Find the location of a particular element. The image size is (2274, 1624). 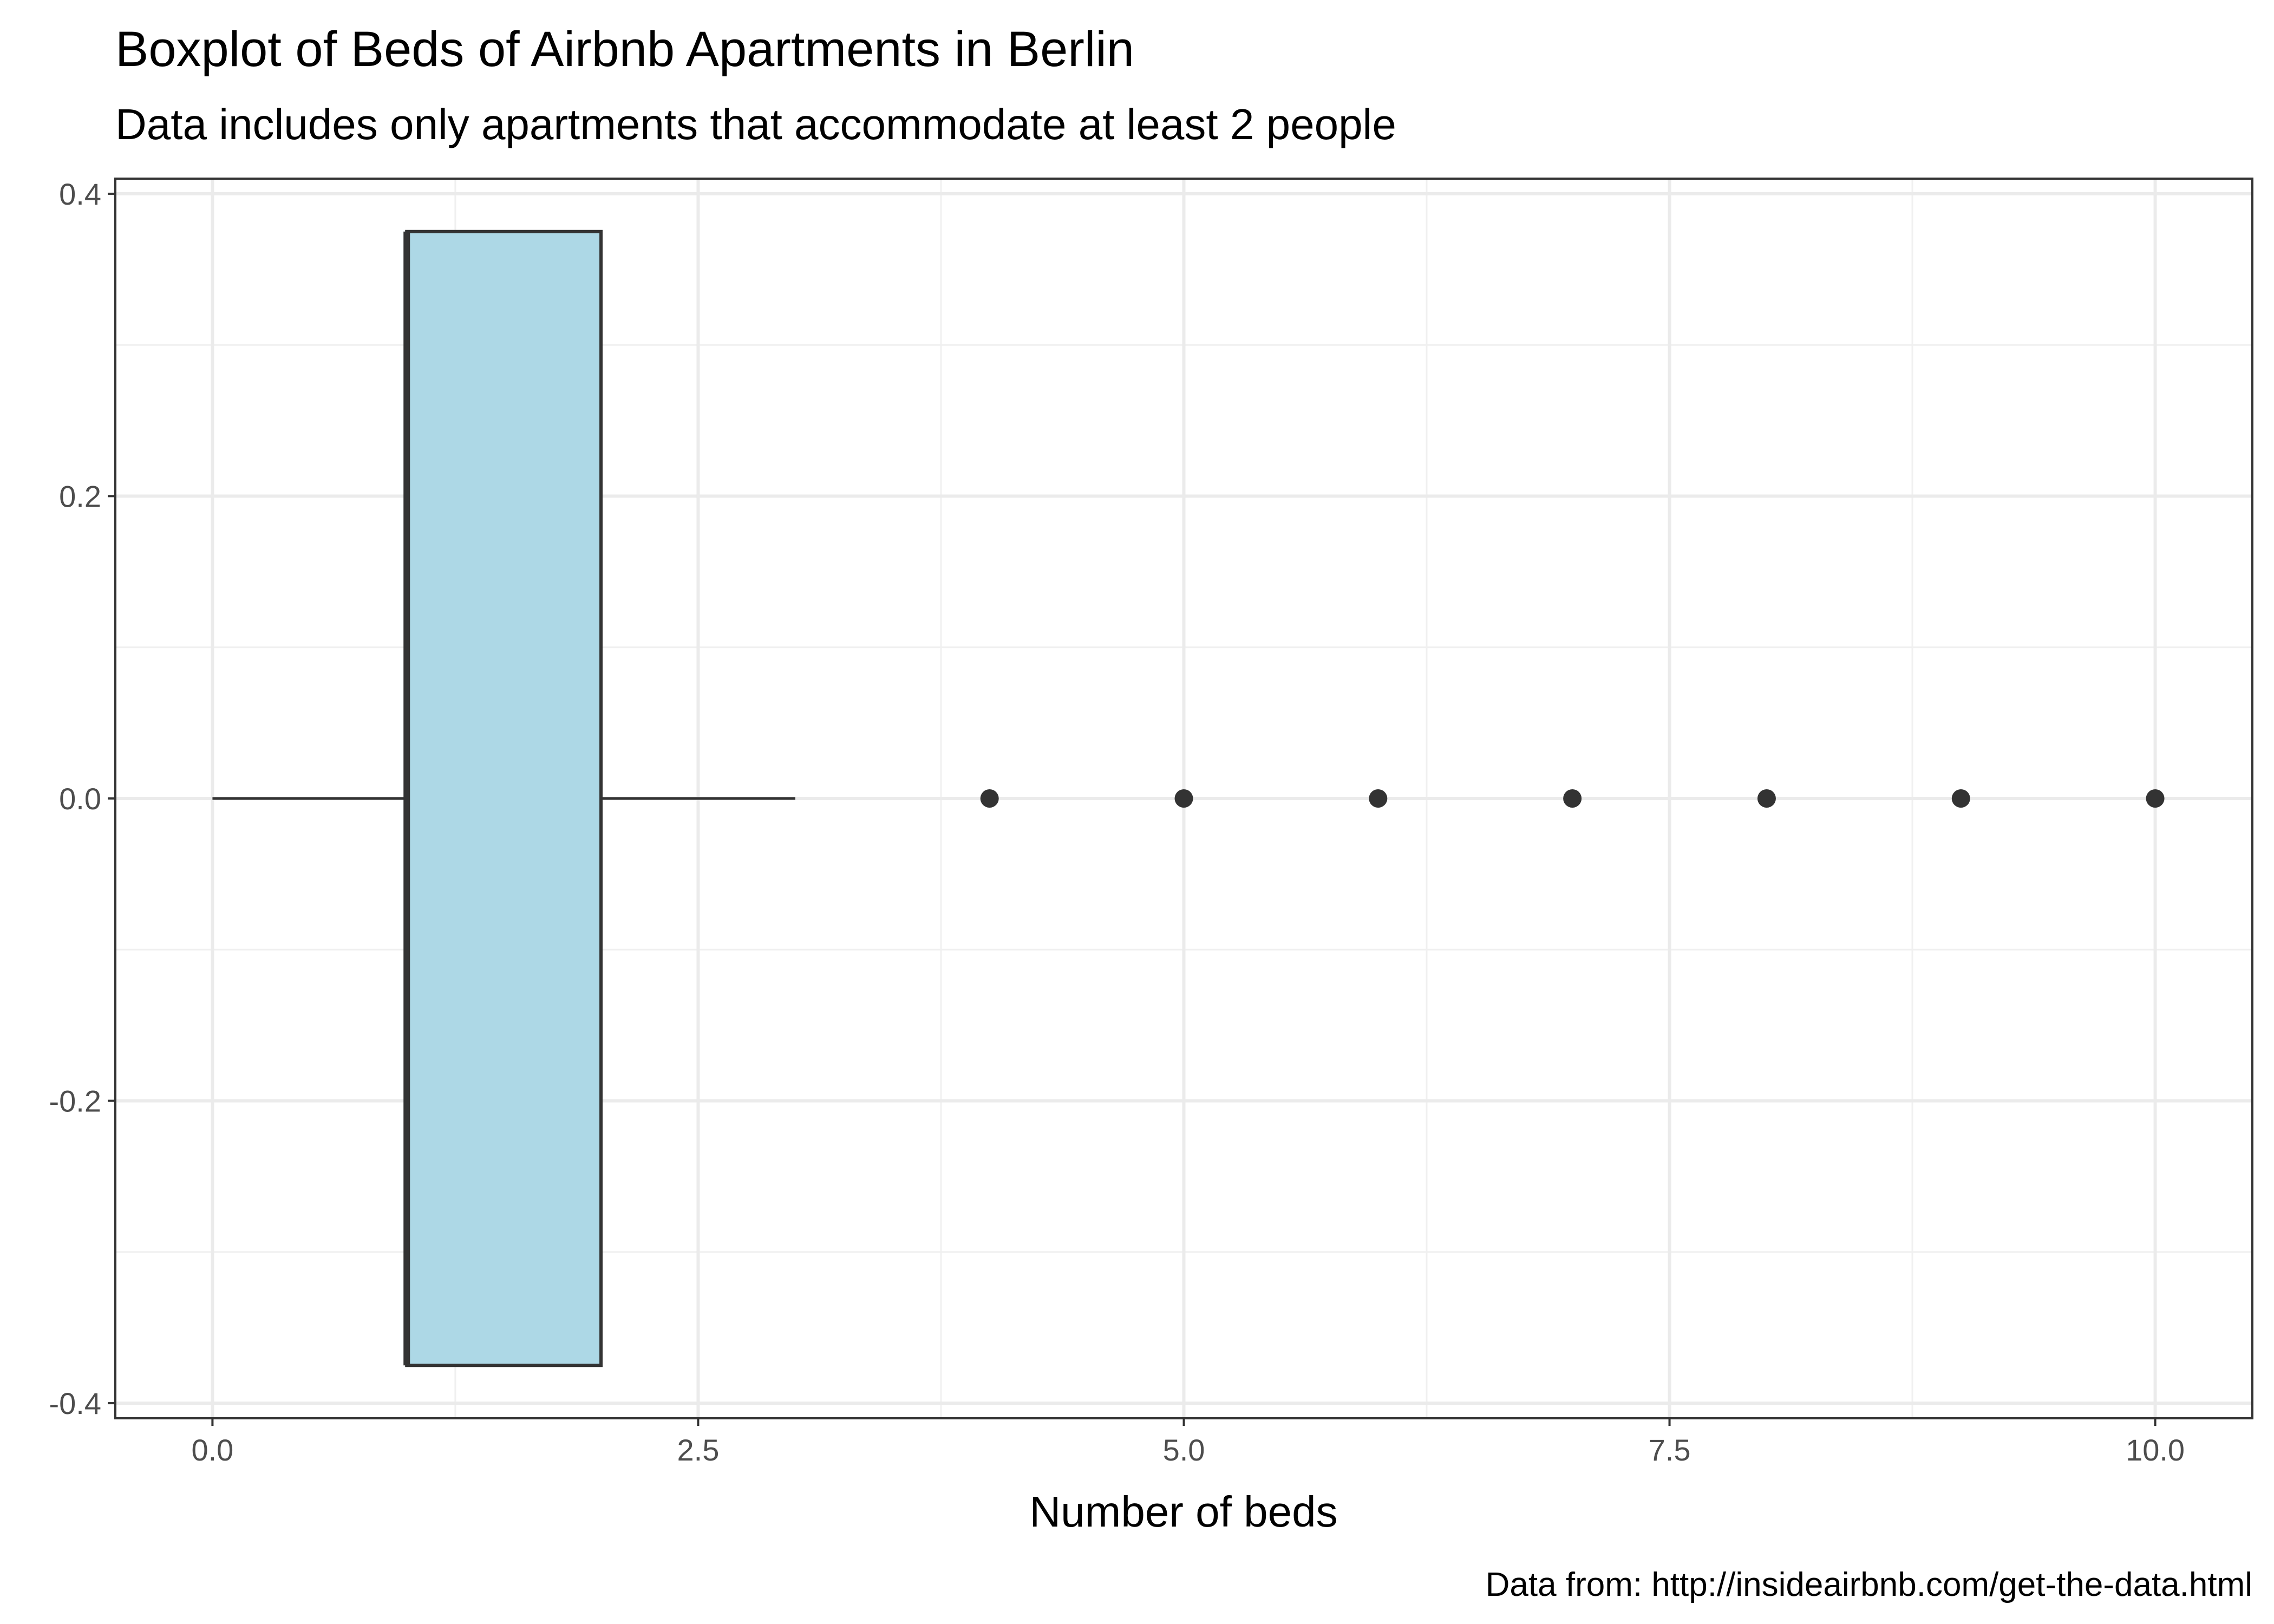

y-tick-label: -0.2 is located at coordinates (75, 1101).